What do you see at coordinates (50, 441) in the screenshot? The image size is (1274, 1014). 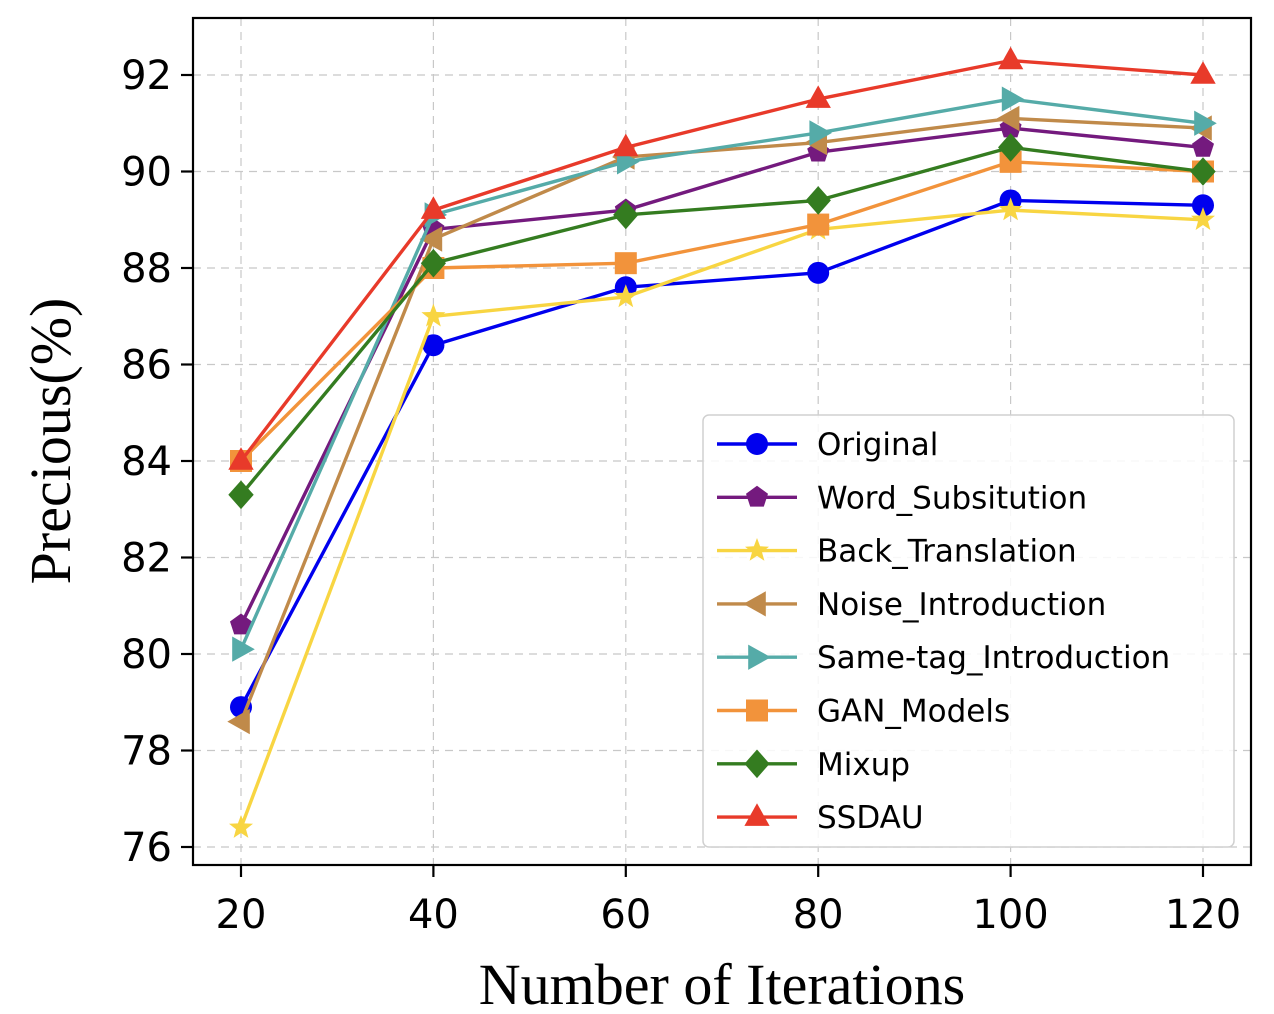 I see `y-axis-title: Precious(%)` at bounding box center [50, 441].